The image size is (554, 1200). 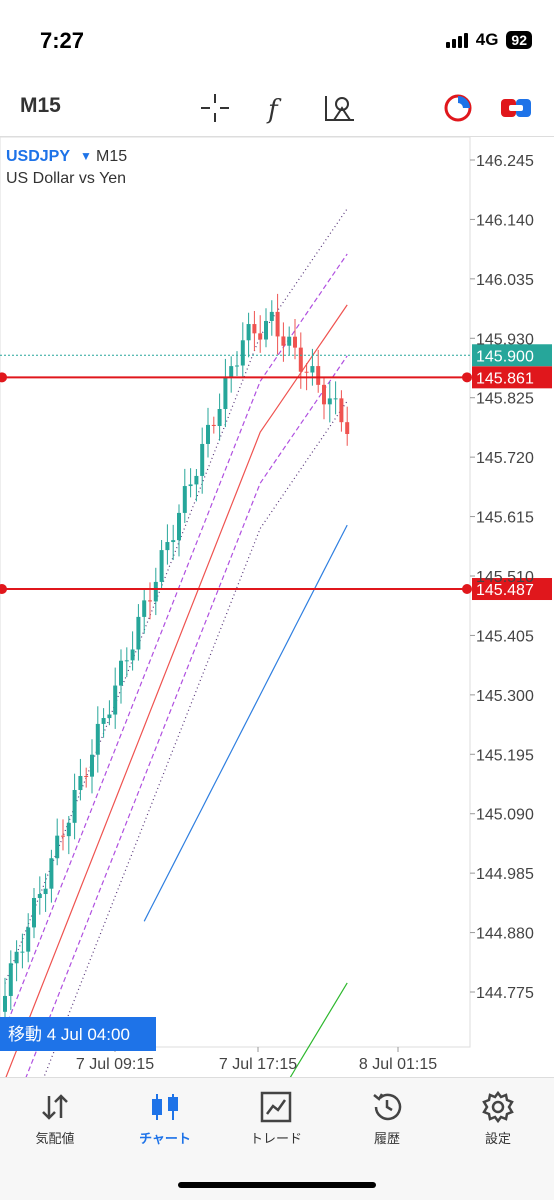 What do you see at coordinates (505, 590) in the screenshot?
I see `line-price-label: 145.487` at bounding box center [505, 590].